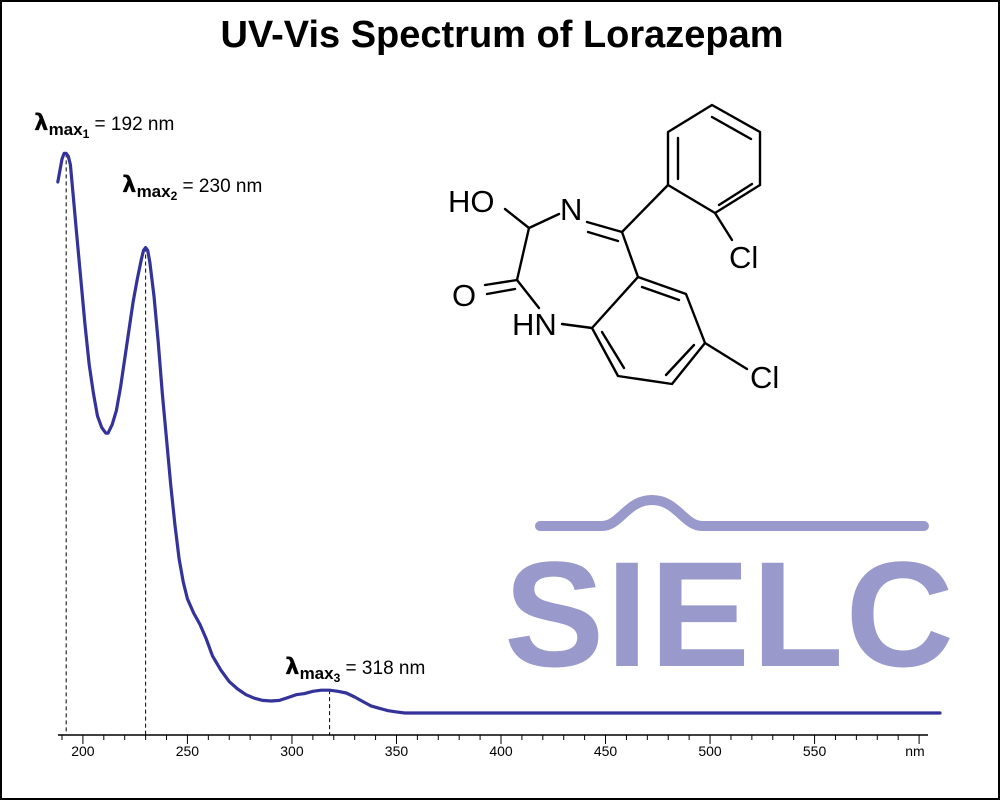 The width and height of the screenshot is (1000, 802). Describe the element at coordinates (723, 226) in the screenshot. I see `ring-to-cl-bond` at that location.